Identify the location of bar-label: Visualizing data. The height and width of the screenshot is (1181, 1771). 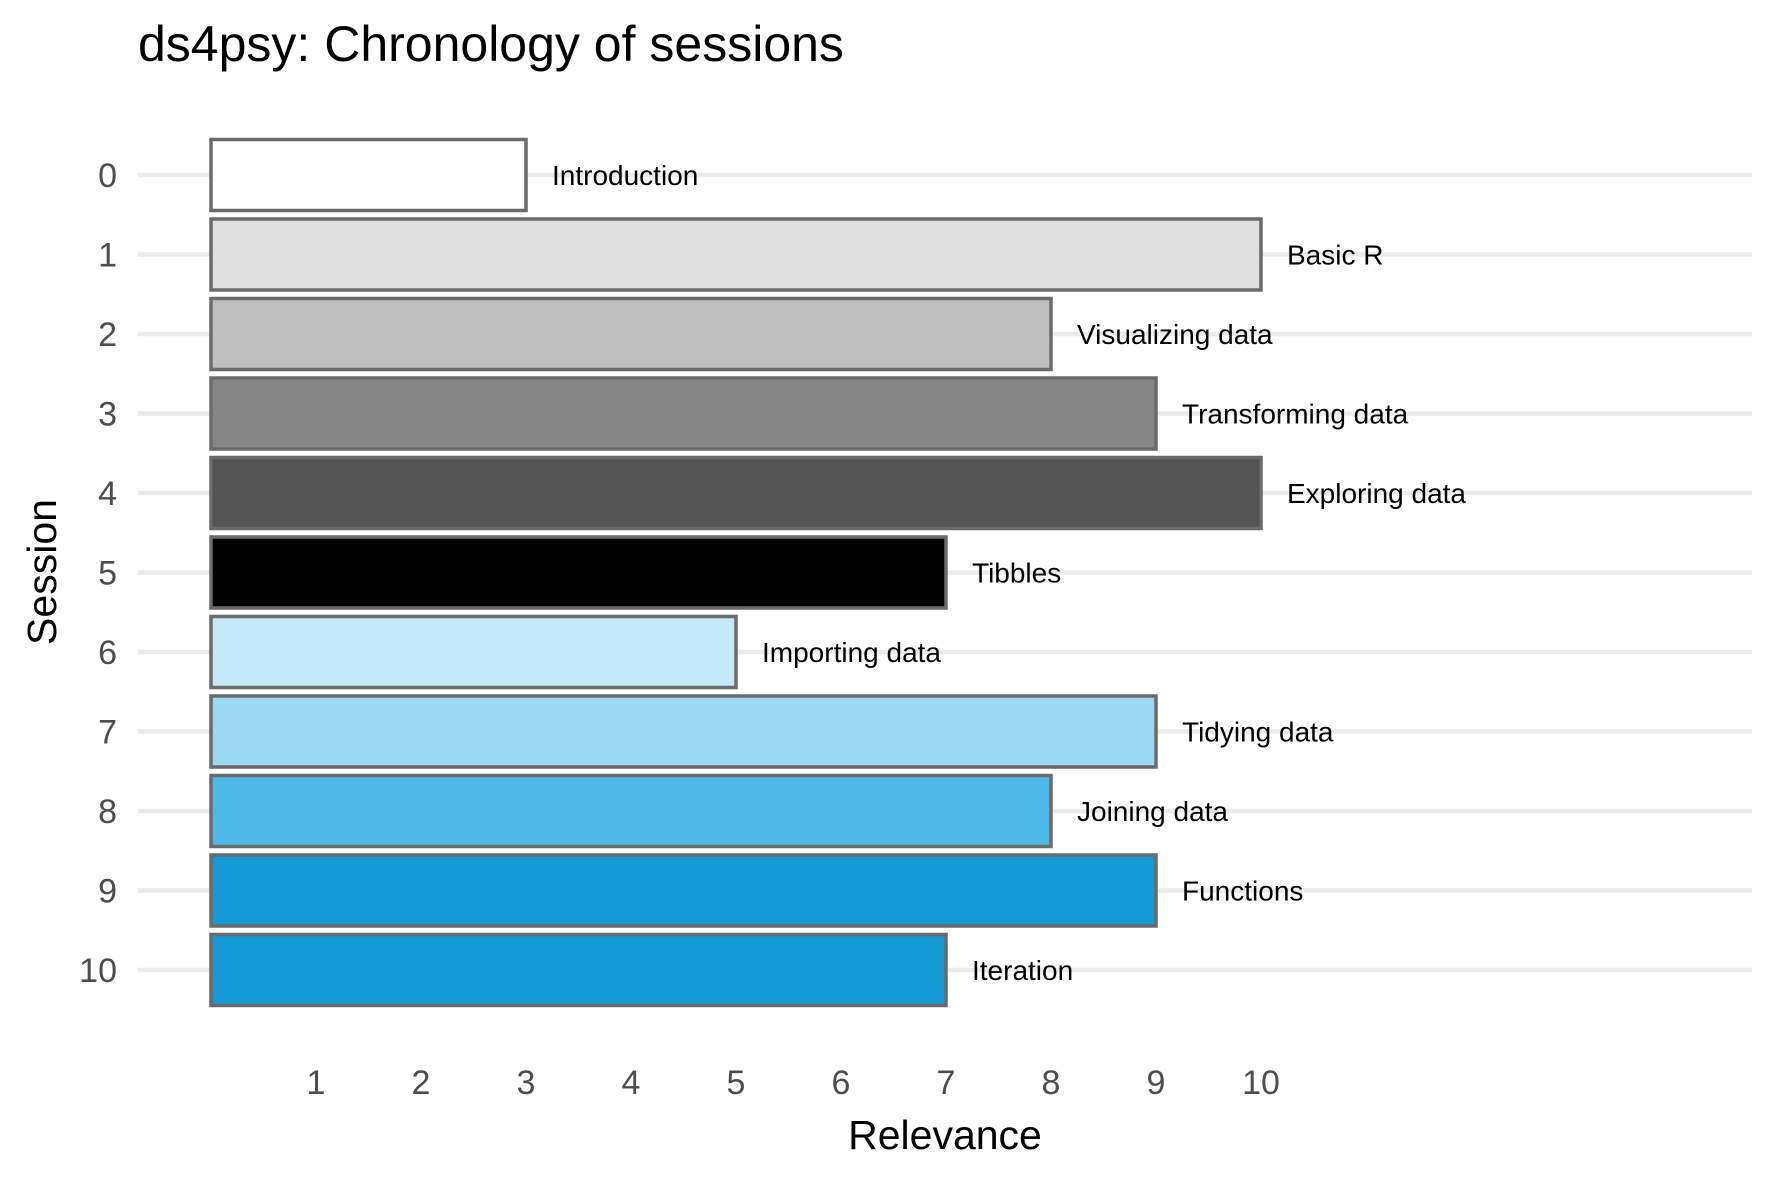
(1175, 334).